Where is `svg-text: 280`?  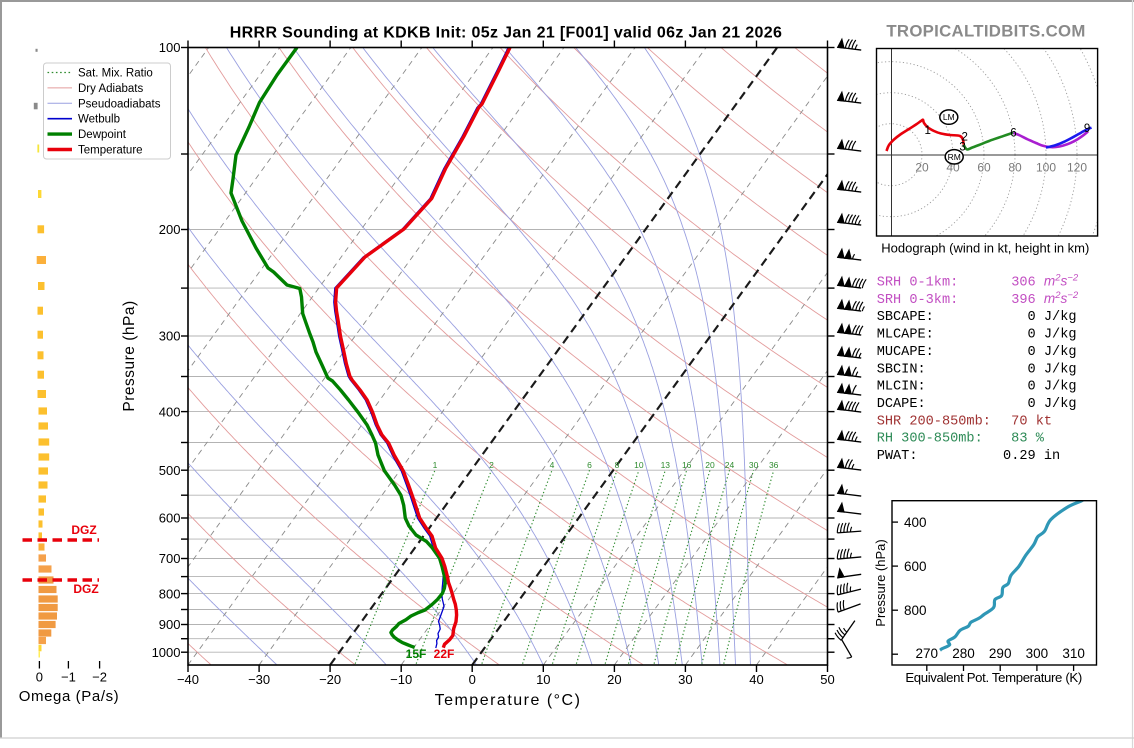 svg-text: 280 is located at coordinates (963, 653).